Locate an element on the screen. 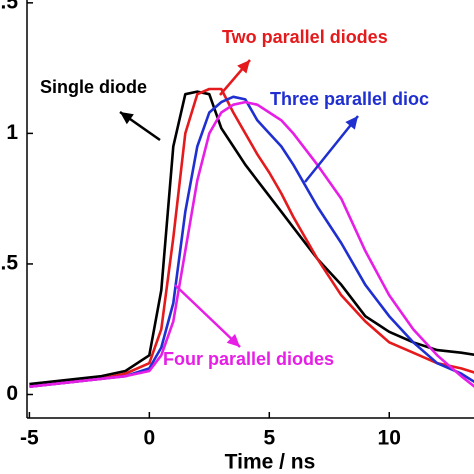 This screenshot has width=474, height=474. x-tick-label: -5 is located at coordinates (29, 438).